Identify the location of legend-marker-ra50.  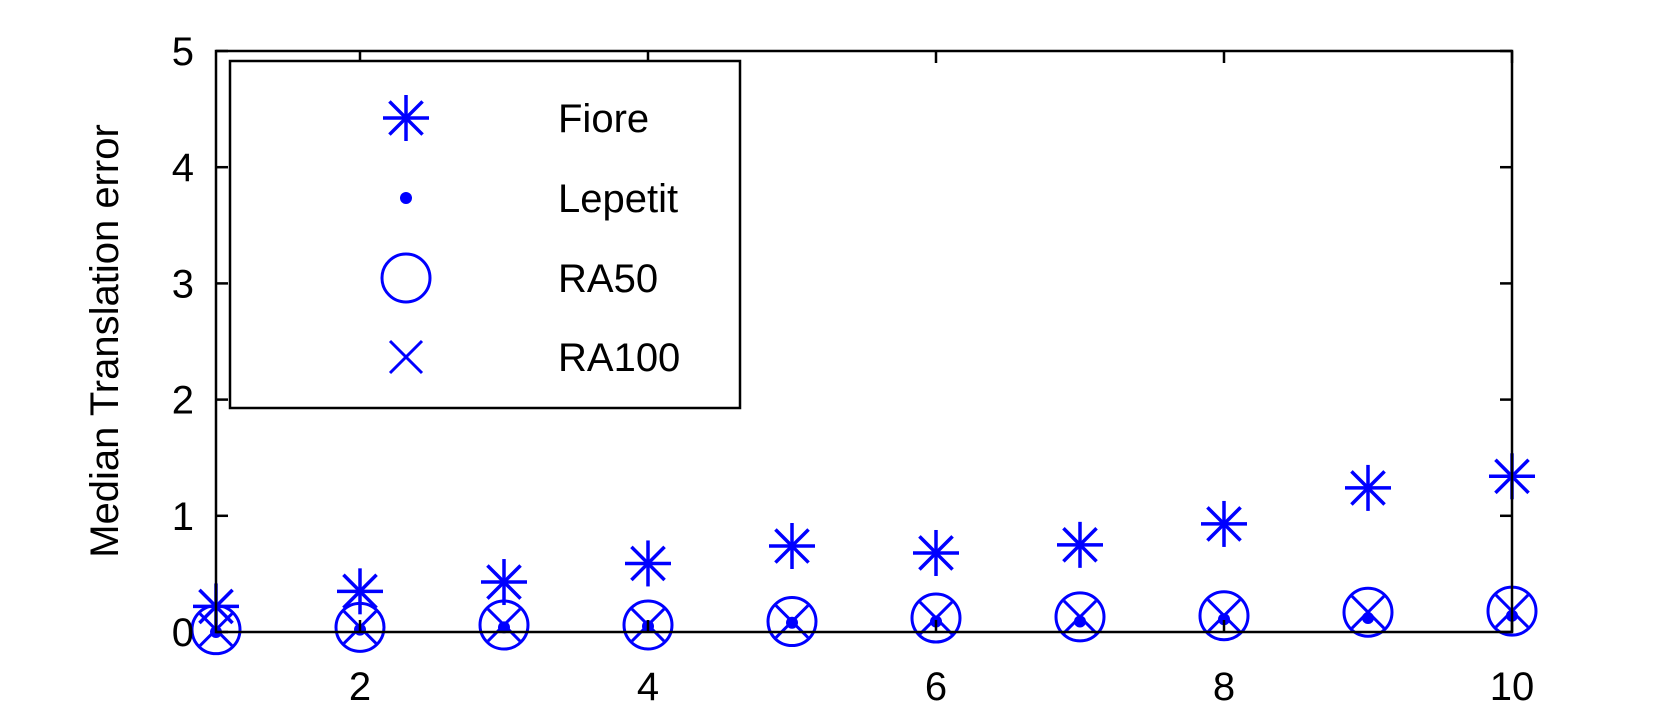
(406, 278).